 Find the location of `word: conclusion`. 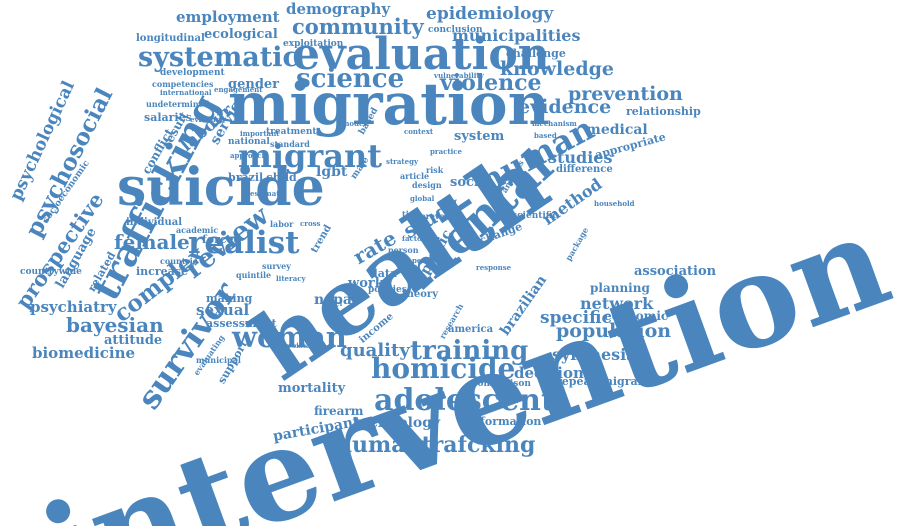

word: conclusion is located at coordinates (455, 30).